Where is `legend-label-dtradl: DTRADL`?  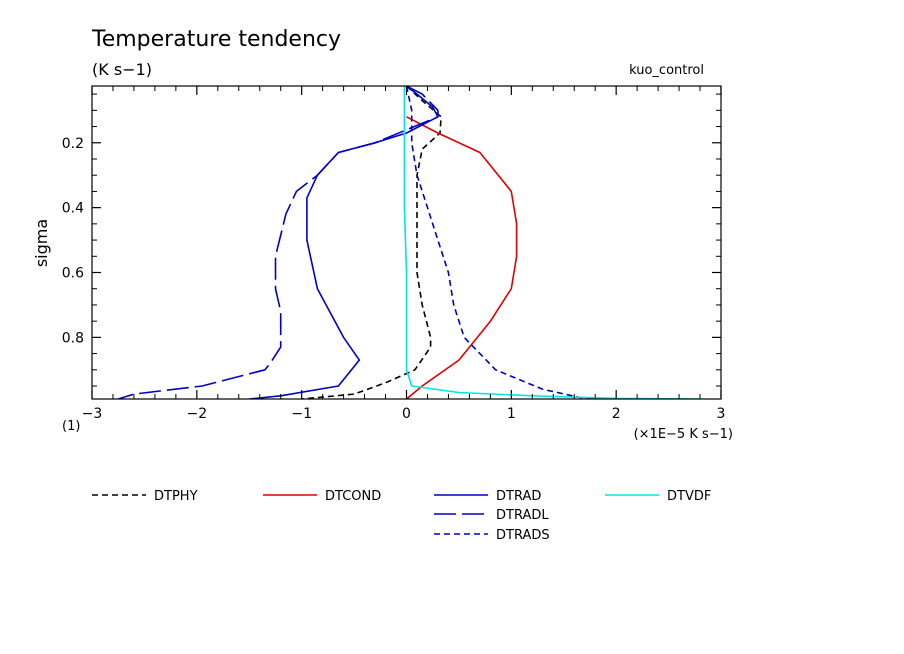
legend-label-dtradl: DTRADL is located at coordinates (522, 515).